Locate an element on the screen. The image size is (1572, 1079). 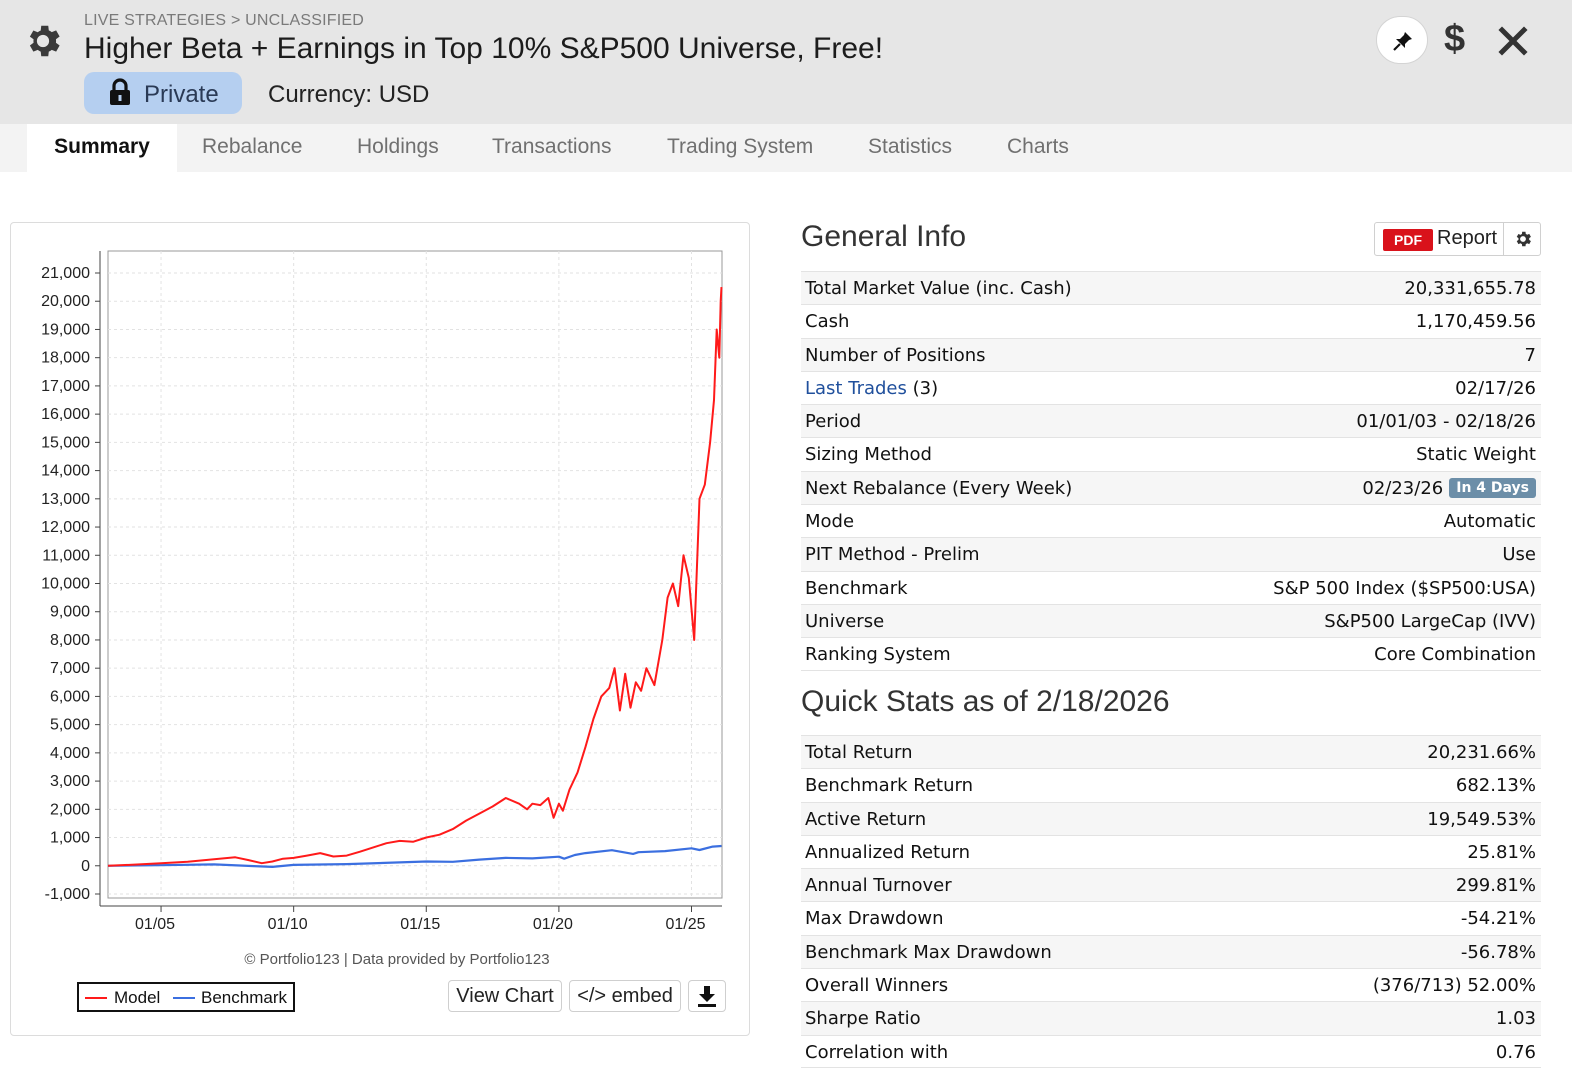
table-row: Mode Automatic is located at coordinates (1171, 520).